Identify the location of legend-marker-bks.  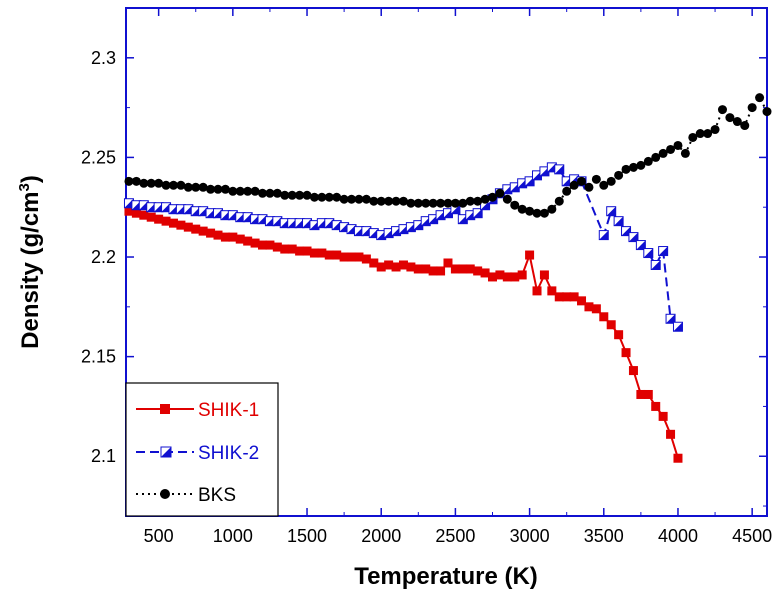
(165, 494).